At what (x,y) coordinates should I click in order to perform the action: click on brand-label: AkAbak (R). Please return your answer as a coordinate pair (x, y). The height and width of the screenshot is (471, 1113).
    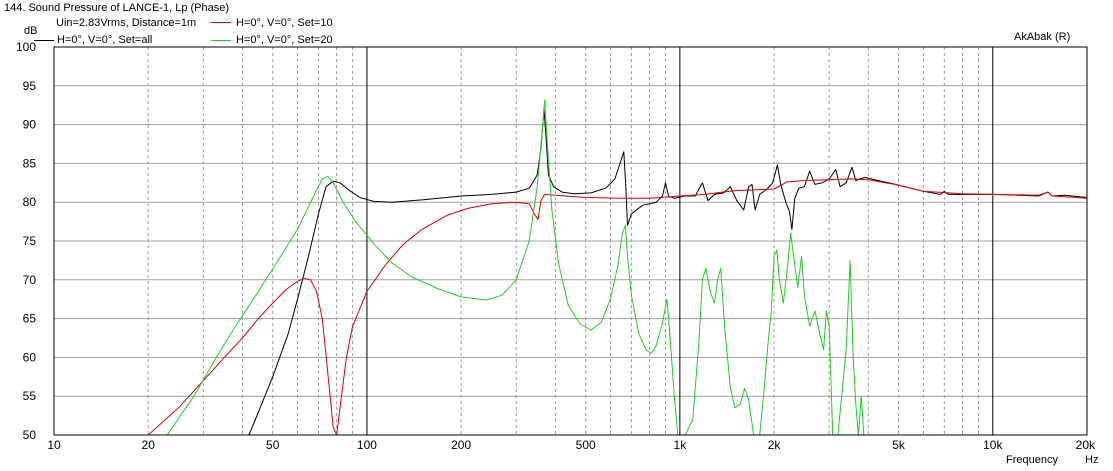
    Looking at the image, I should click on (1042, 37).